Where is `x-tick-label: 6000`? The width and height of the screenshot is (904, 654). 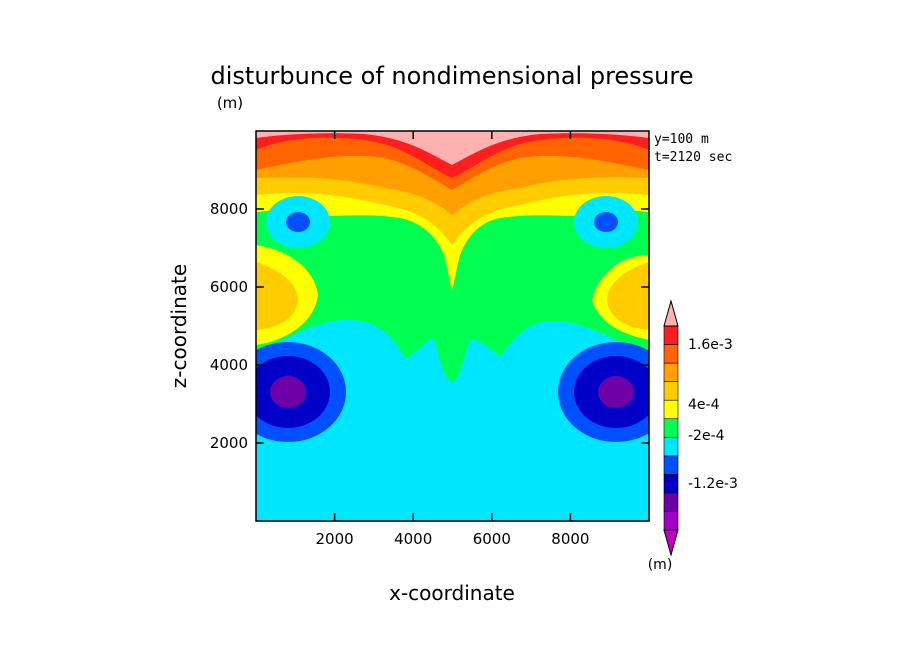
x-tick-label: 6000 is located at coordinates (492, 539).